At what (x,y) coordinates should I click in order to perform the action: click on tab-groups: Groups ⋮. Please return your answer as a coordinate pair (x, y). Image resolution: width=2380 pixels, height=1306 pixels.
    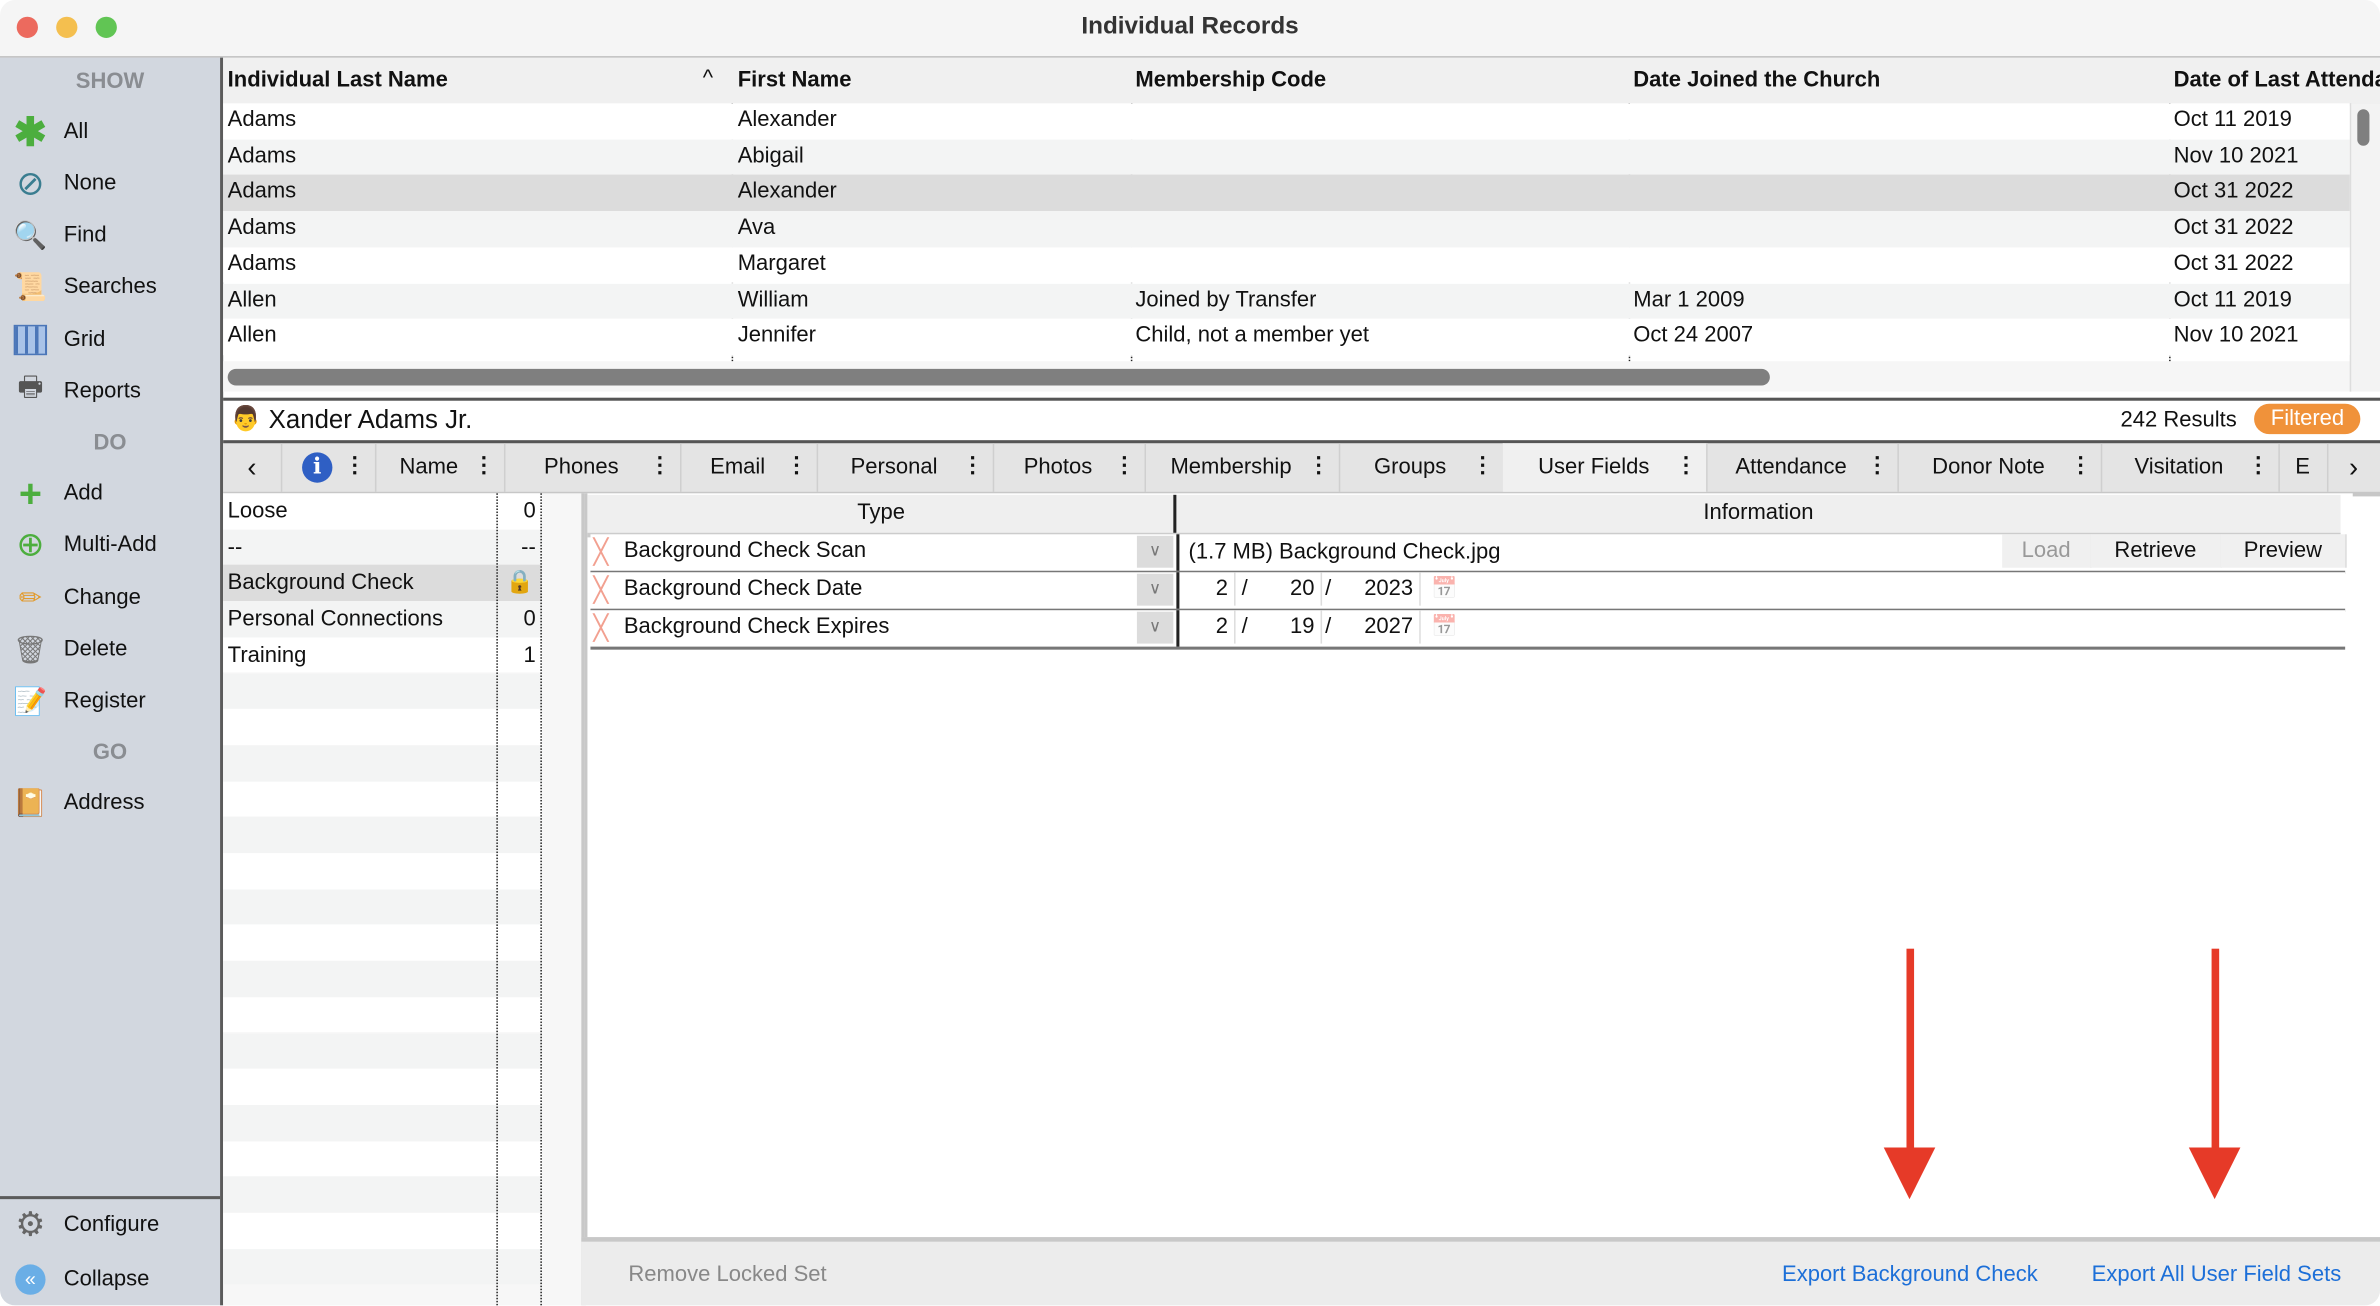
    Looking at the image, I should click on (1422, 467).